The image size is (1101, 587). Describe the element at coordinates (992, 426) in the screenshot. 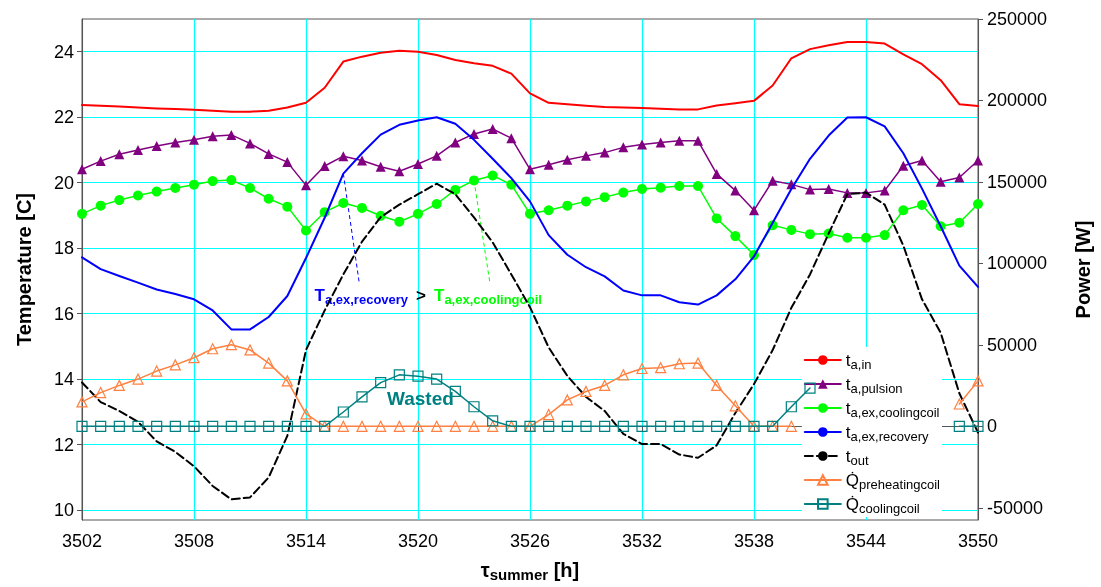

I see `y2-tick-label: 0` at that location.